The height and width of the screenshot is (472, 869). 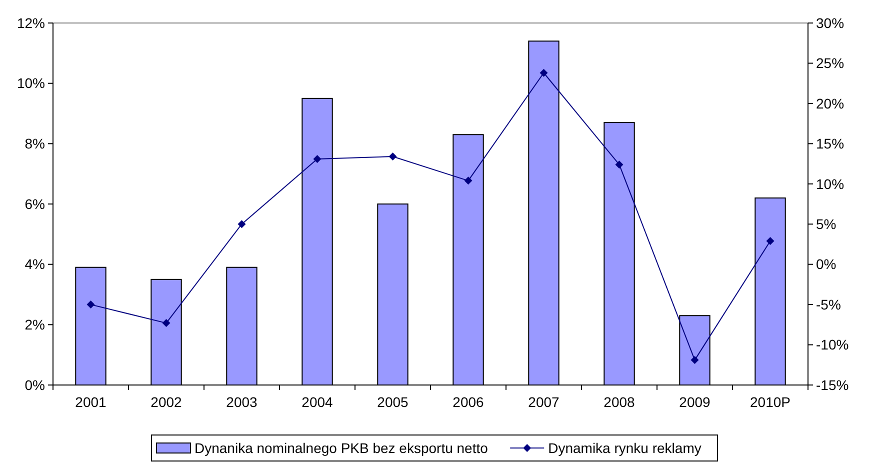 What do you see at coordinates (34, 264) in the screenshot?
I see `y-tick-label: 4%` at bounding box center [34, 264].